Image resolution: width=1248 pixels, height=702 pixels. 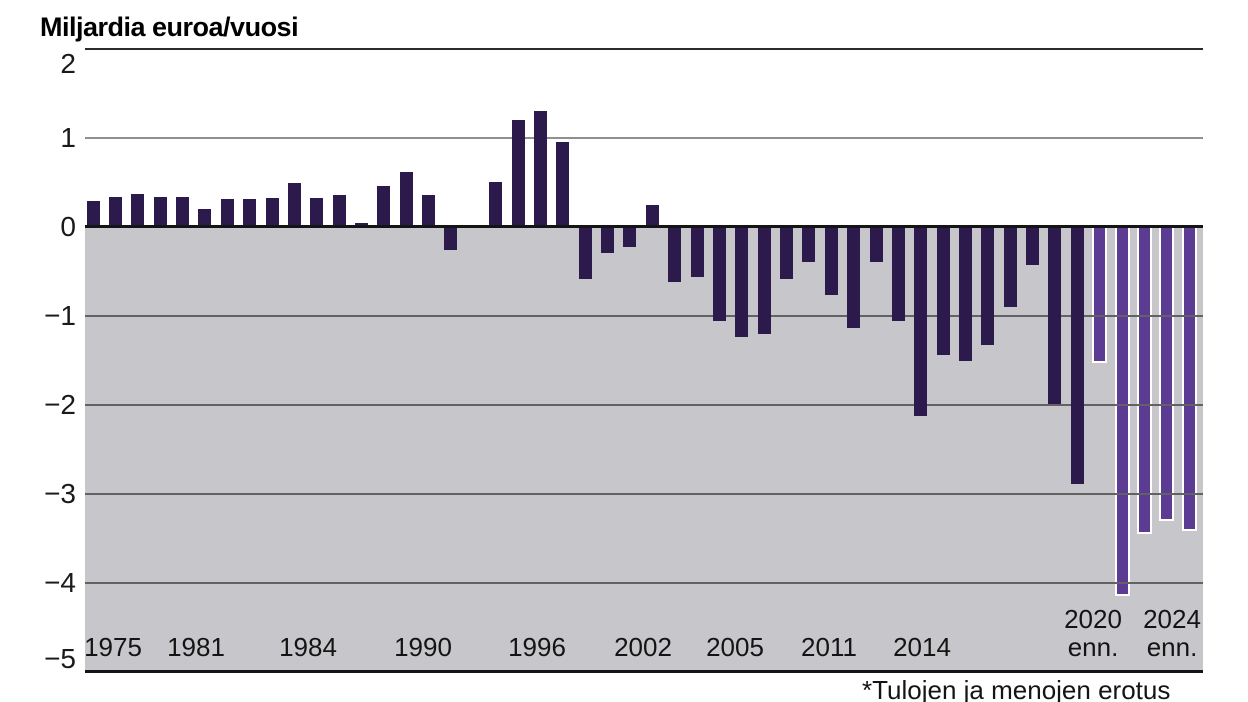 I want to click on bar-1983, so click(x=272, y=212).